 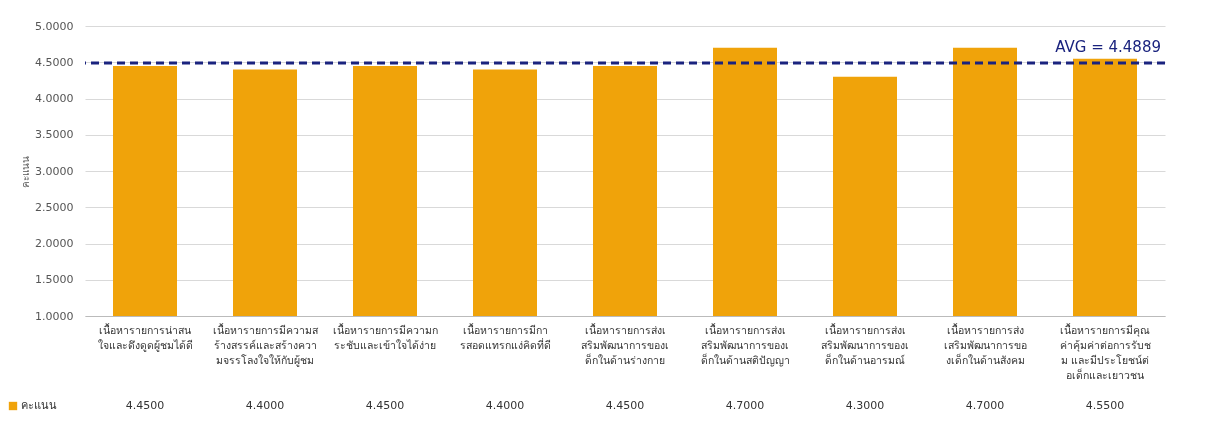 What do you see at coordinates (54, 135) in the screenshot?
I see `y-tick-label: 3.5000` at bounding box center [54, 135].